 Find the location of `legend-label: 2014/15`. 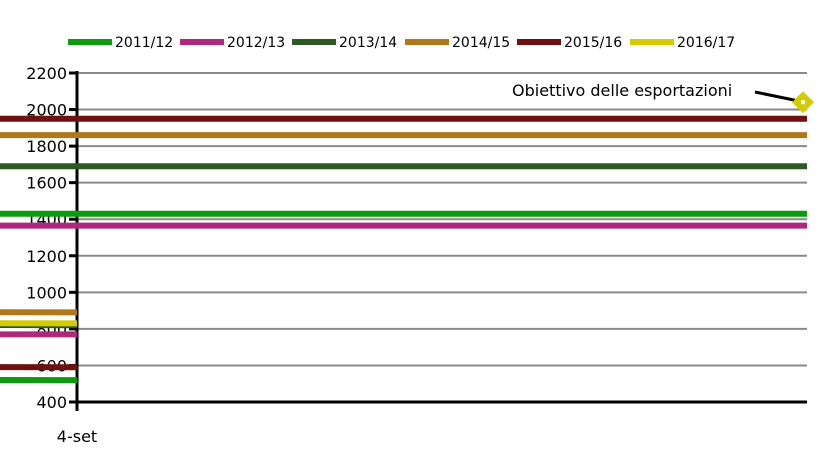

legend-label: 2014/15 is located at coordinates (481, 43).